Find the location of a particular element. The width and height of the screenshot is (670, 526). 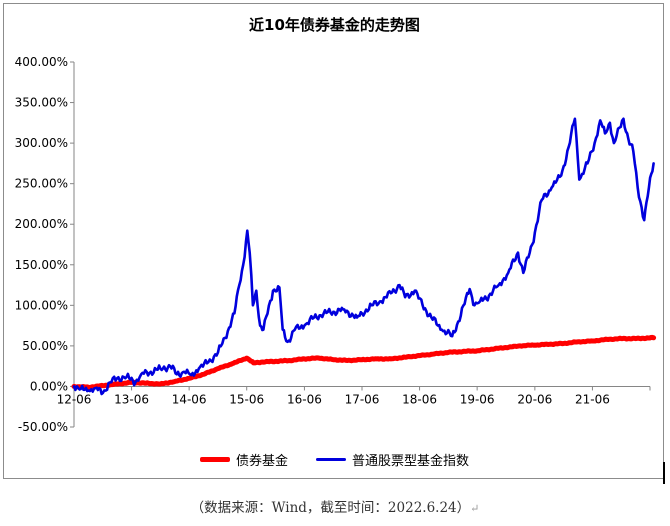

x-tick-label: 19-06 is located at coordinates (477, 399).